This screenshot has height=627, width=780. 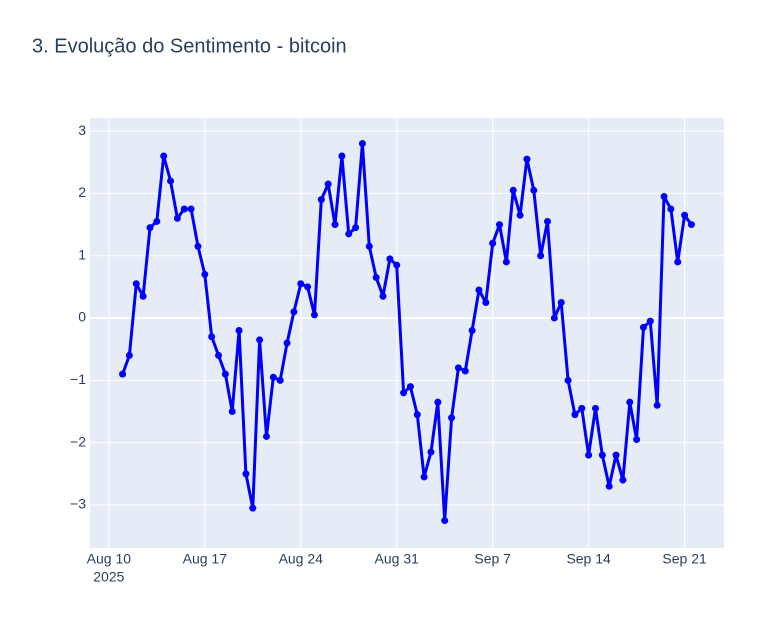 I want to click on x-tick-sublabel: 2025, so click(x=108, y=577).